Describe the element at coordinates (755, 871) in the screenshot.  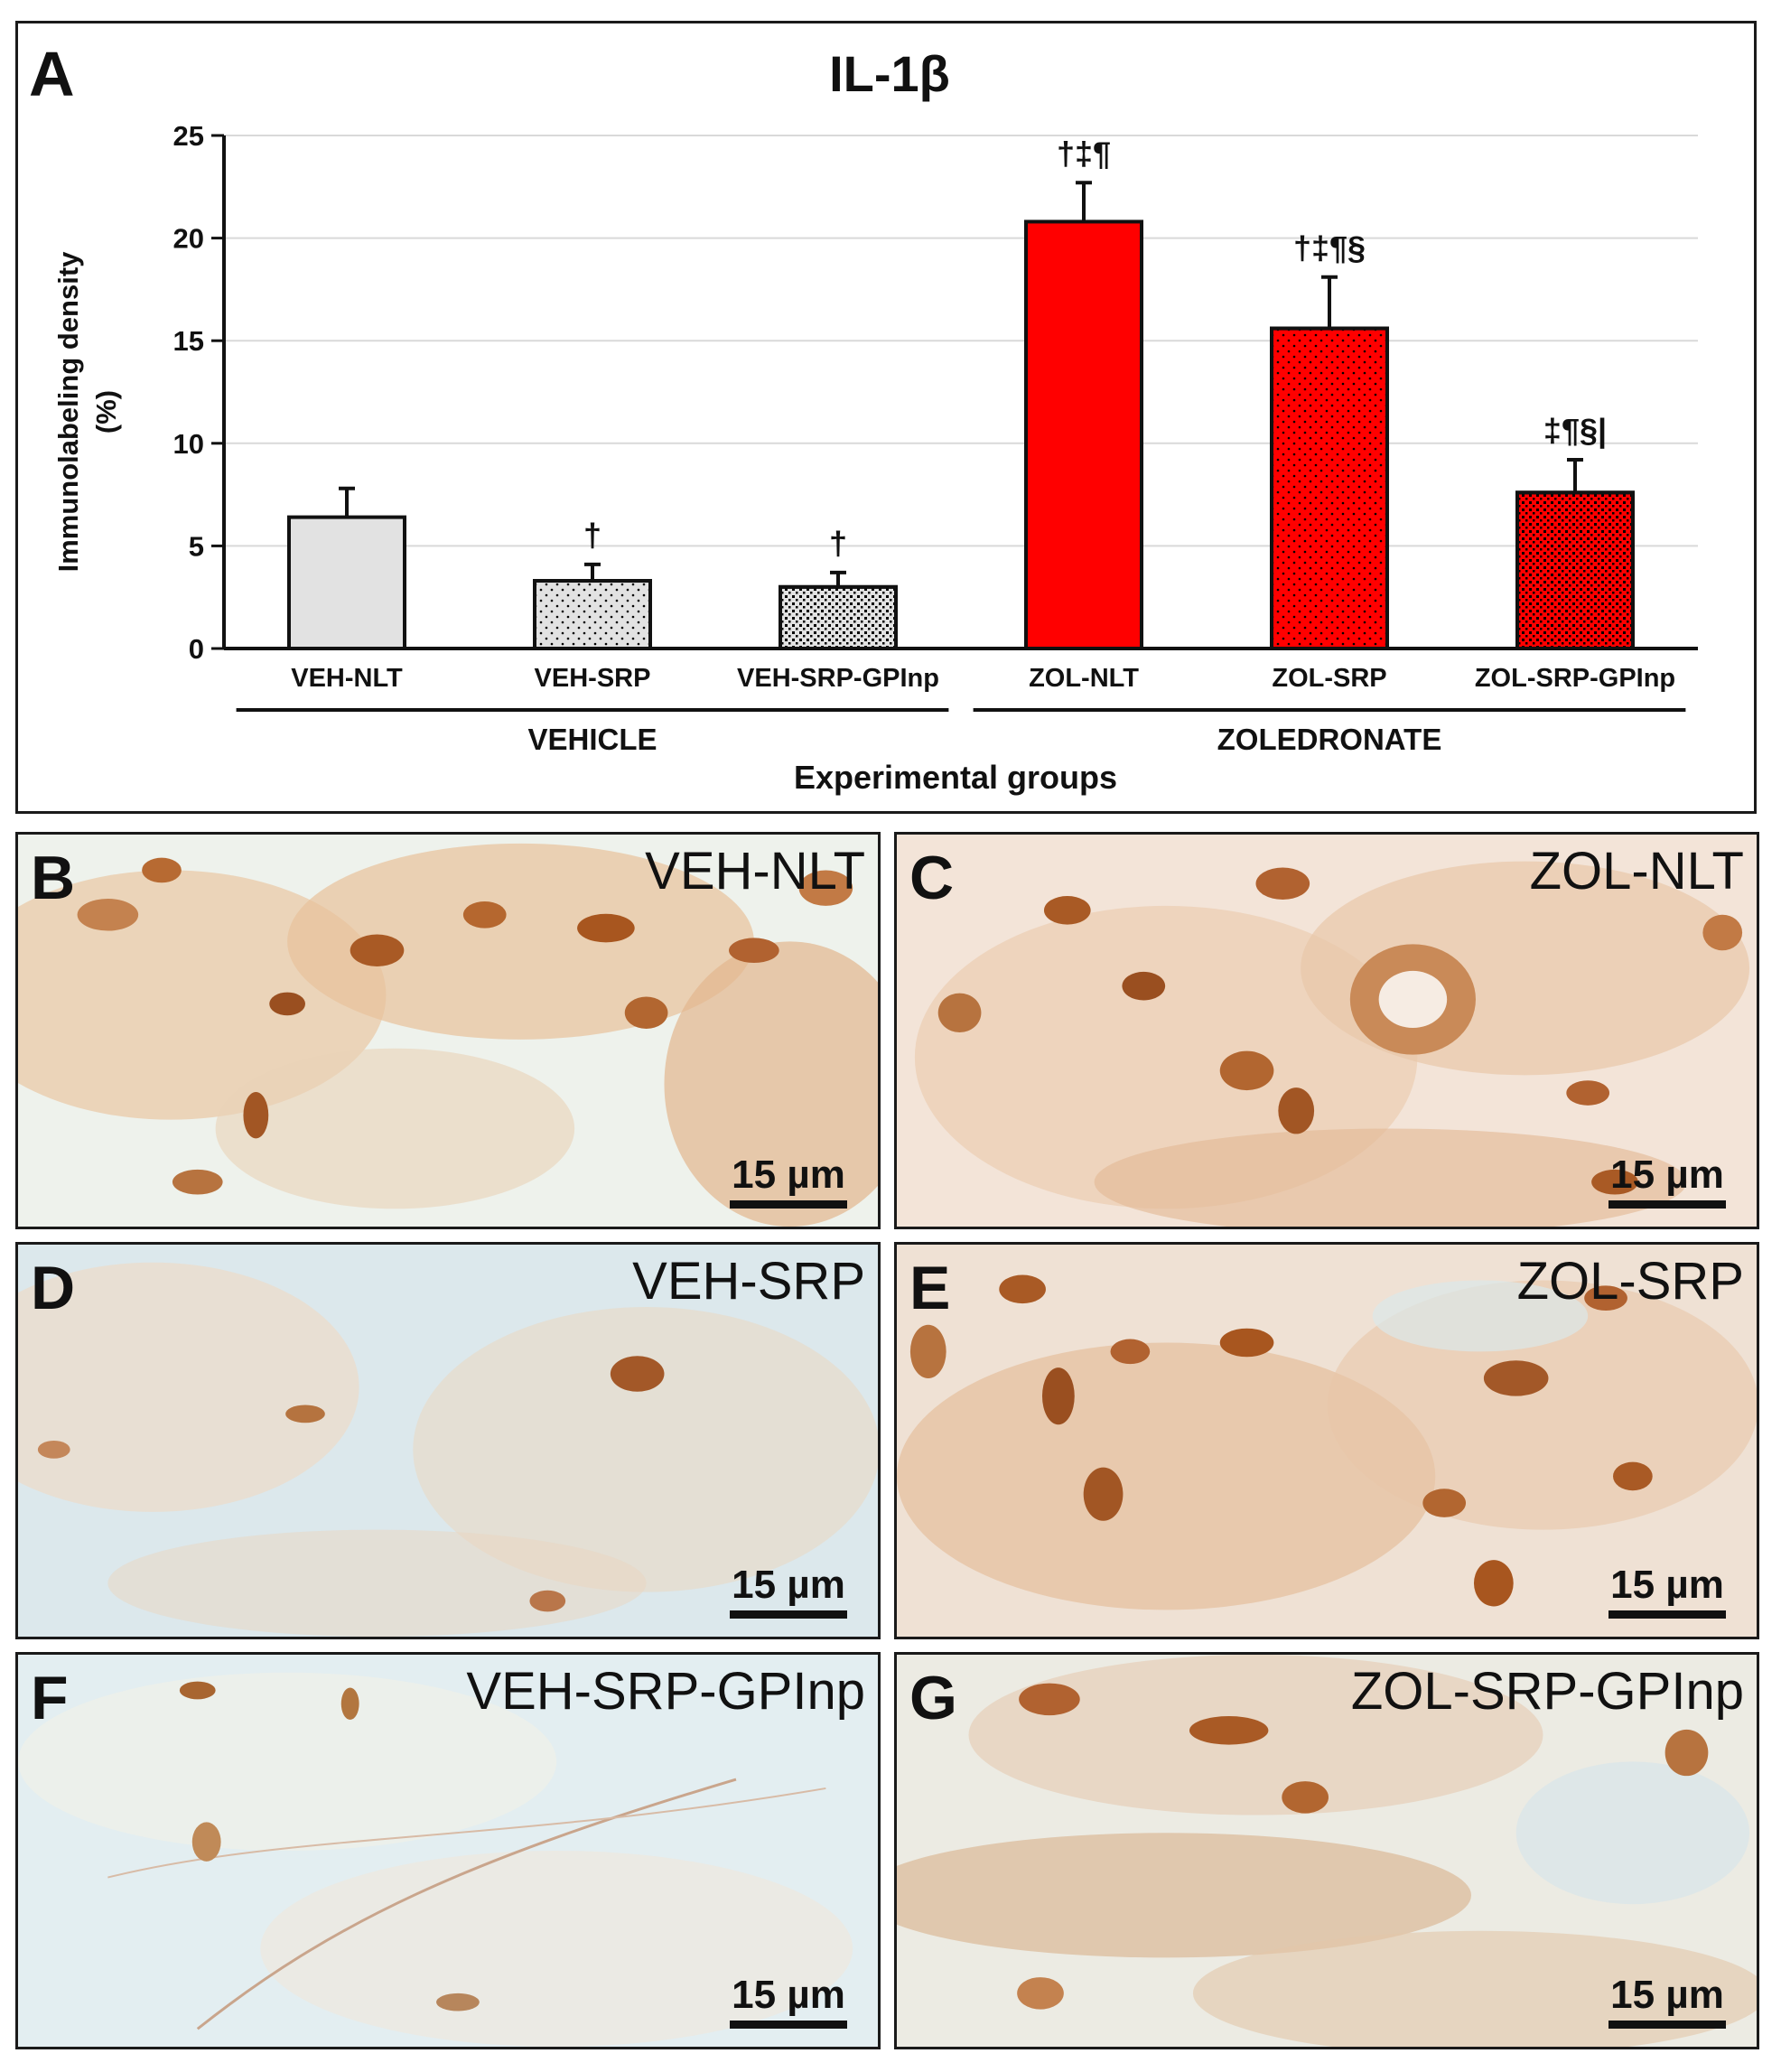
I see `group-label: VEH-NLT` at that location.